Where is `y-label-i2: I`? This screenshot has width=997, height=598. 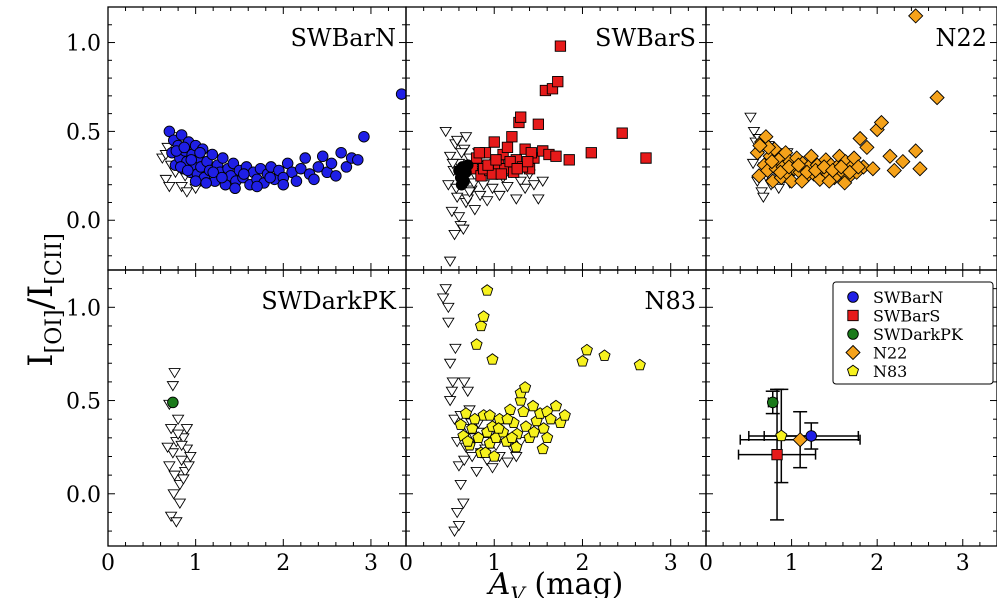
y-label-i2: I is located at coordinates (41, 291).